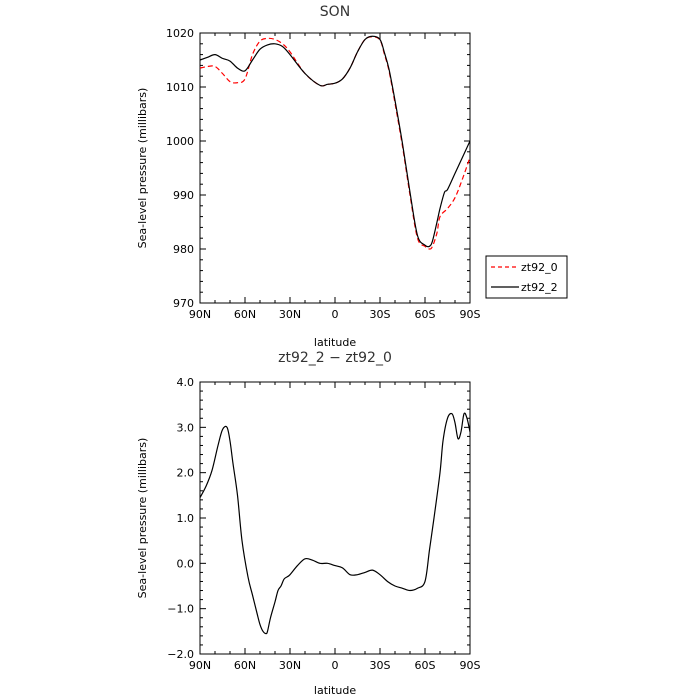  What do you see at coordinates (245, 314) in the screenshot?
I see `top-x-tick-label: 60N` at bounding box center [245, 314].